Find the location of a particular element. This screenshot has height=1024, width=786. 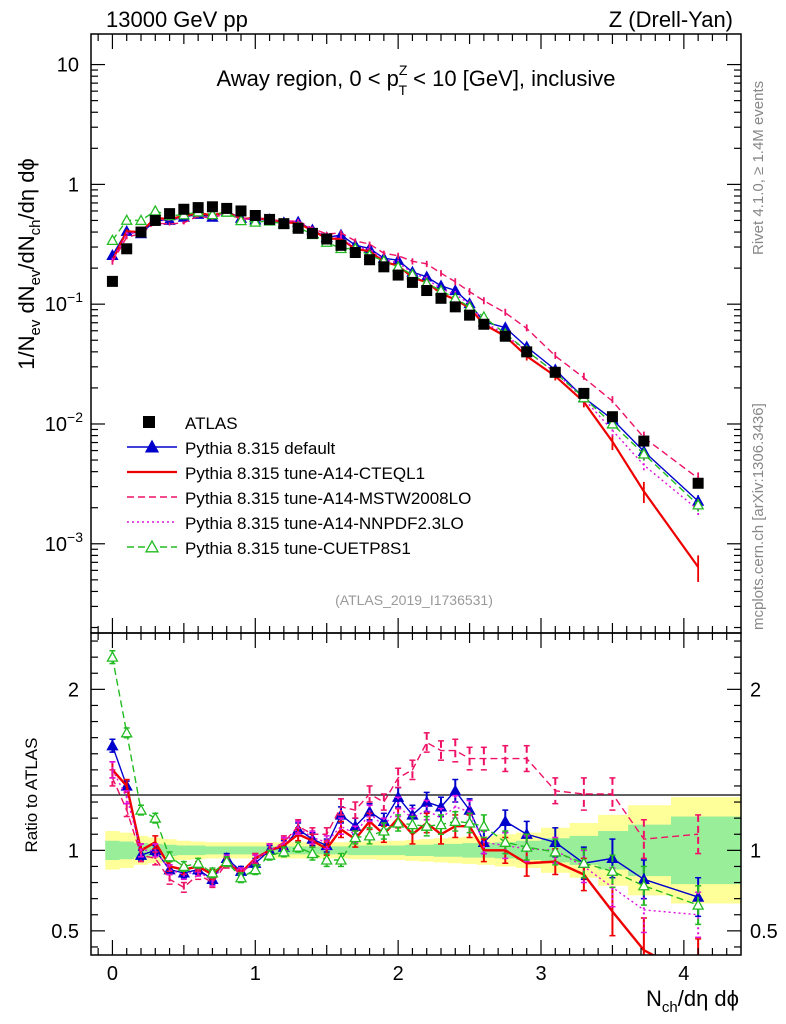

cteql1-line-ratio is located at coordinates (383, 862).